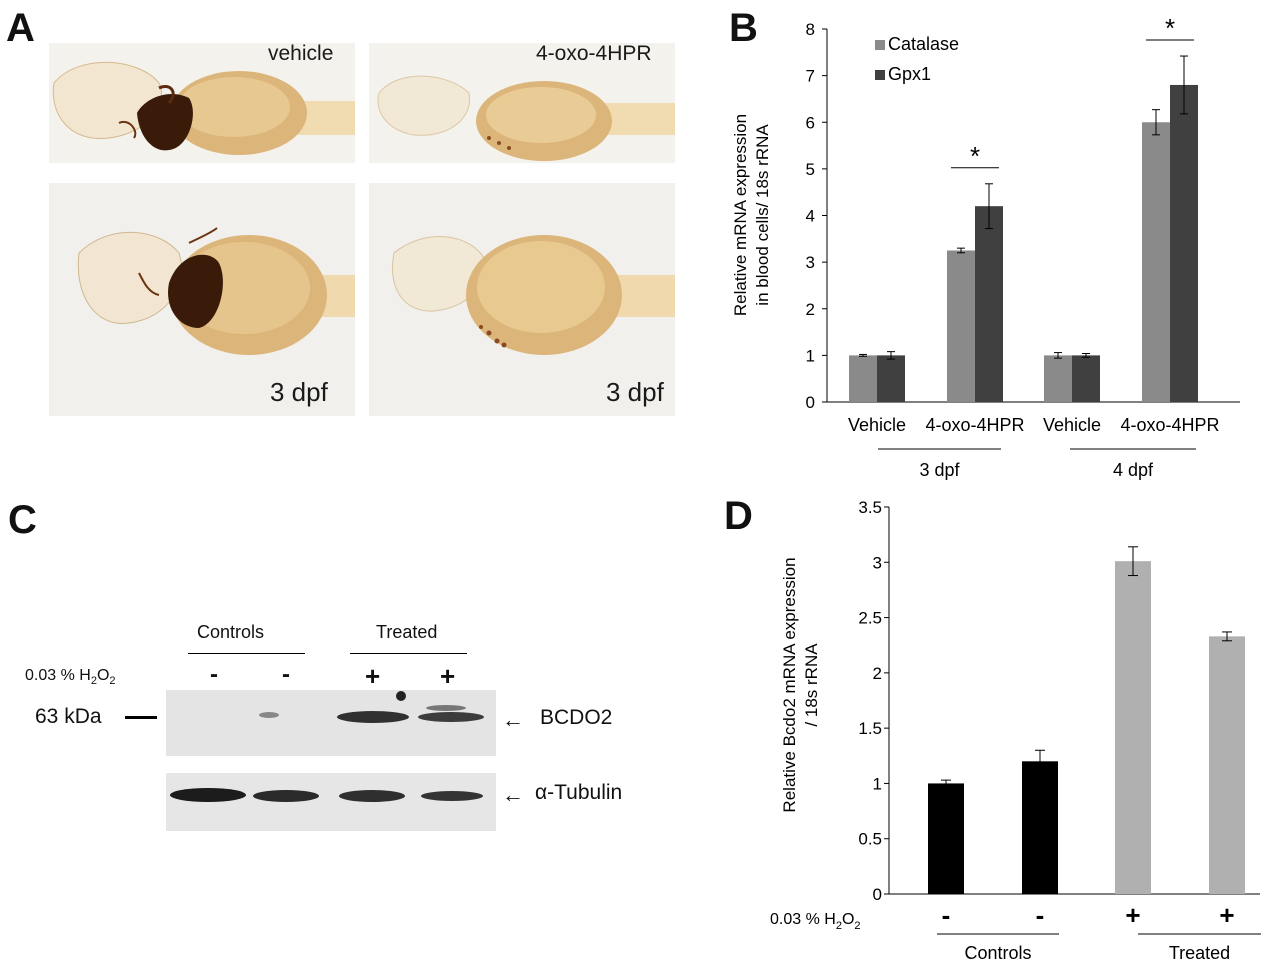 This screenshot has height=967, width=1280. I want to click on treatment-label-sub1: 2, so click(93, 681).